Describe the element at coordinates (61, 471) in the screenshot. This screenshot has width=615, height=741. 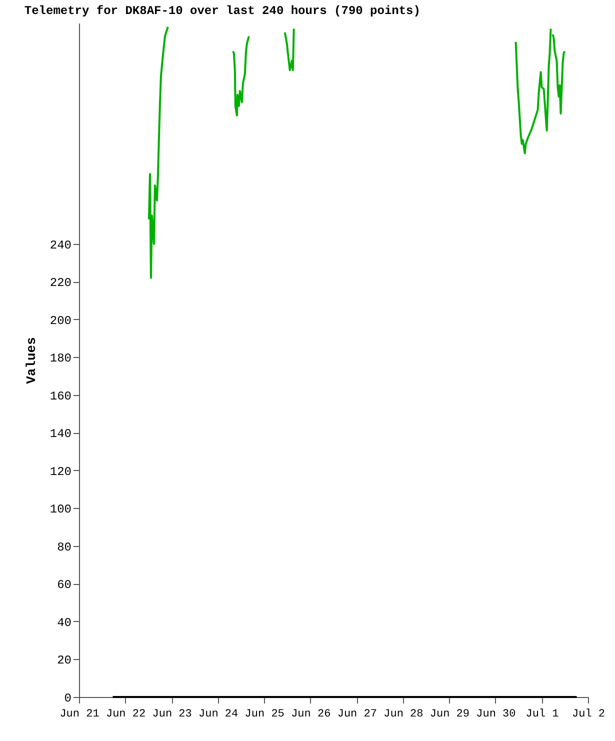
I see `y-tick-label: 120` at that location.